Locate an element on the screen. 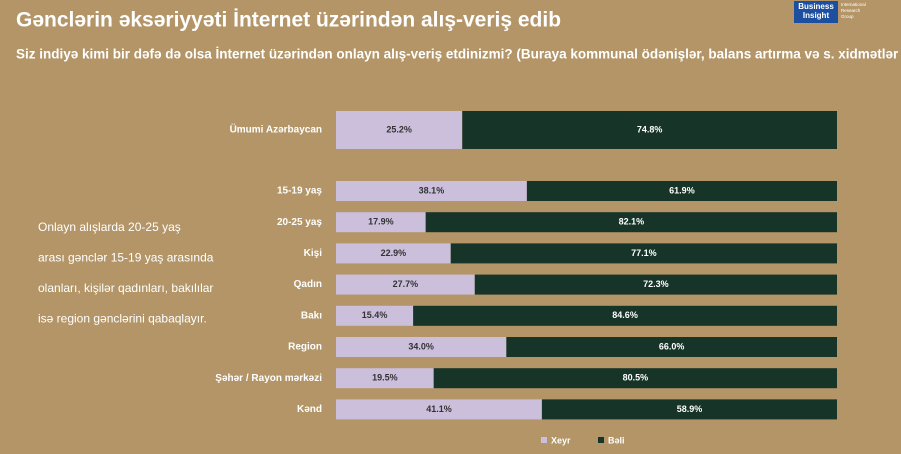  value-label: 82.1% is located at coordinates (632, 222).